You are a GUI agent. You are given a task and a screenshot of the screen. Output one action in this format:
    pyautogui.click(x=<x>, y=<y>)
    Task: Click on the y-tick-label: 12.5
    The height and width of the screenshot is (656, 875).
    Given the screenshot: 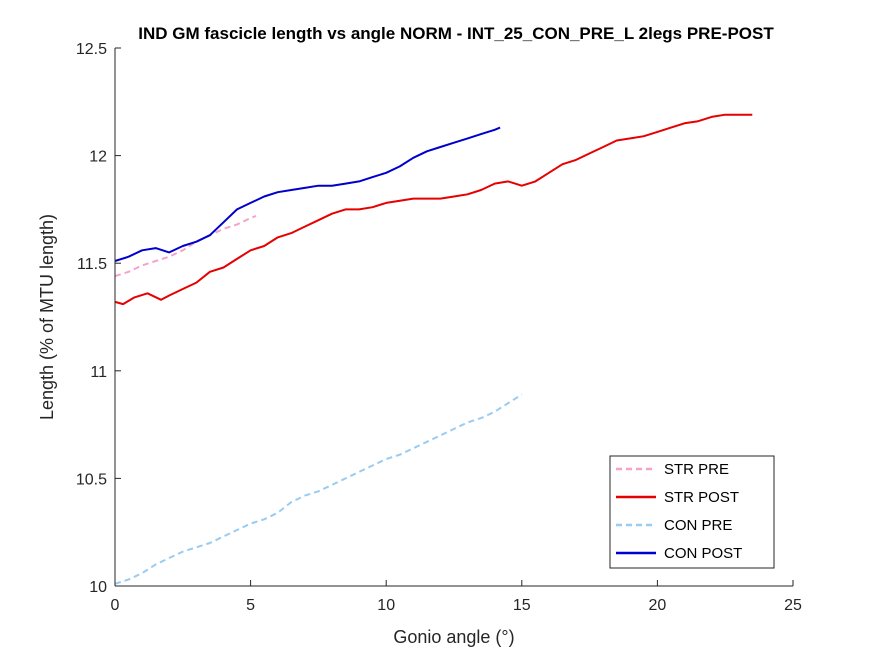 What is the action you would take?
    pyautogui.click(x=91, y=49)
    